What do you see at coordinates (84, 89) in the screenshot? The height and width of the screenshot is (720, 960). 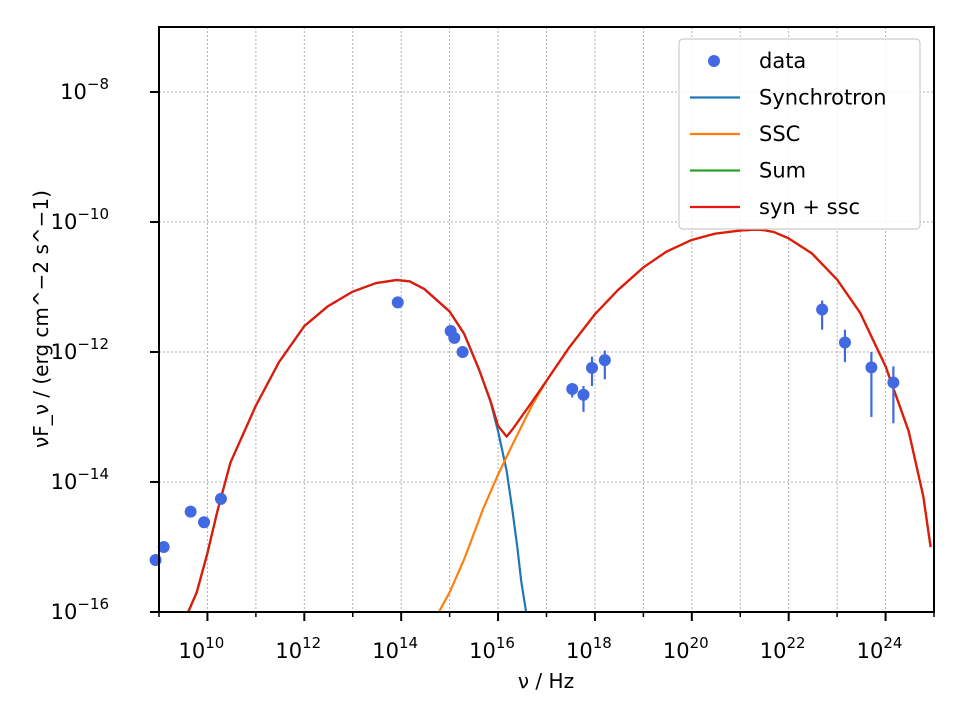 I see `y-tick-label: 10−8` at bounding box center [84, 89].